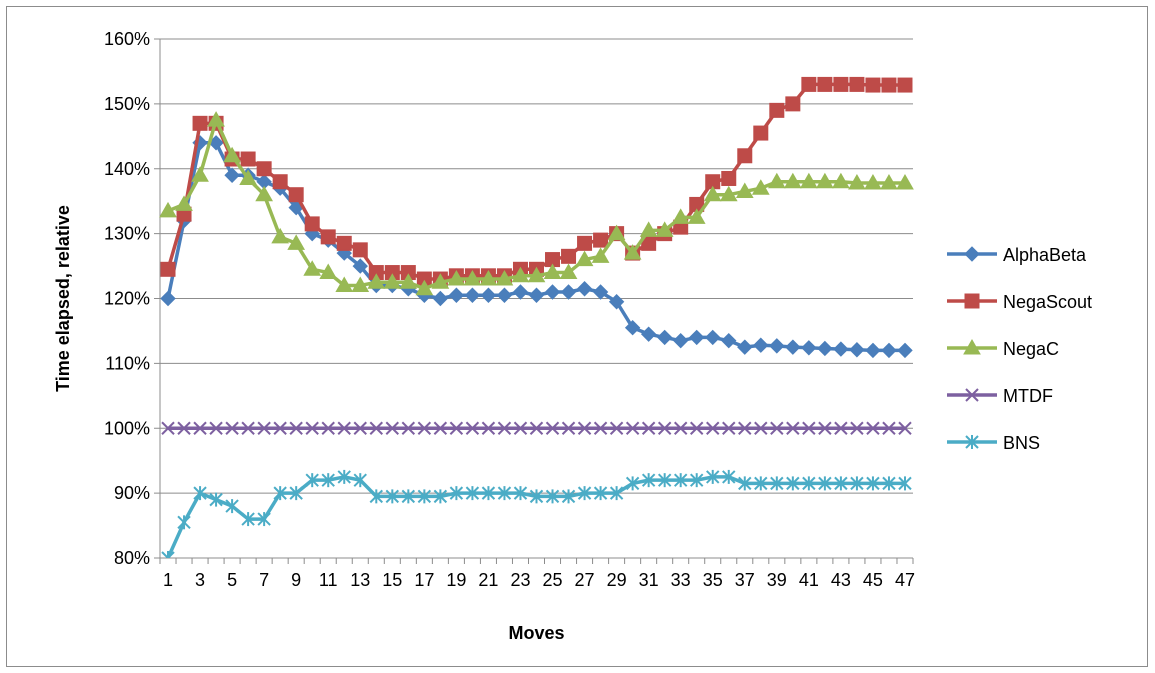 This screenshot has height=673, width=1155. Describe the element at coordinates (713, 580) in the screenshot. I see `x-tick-label: 35` at that location.